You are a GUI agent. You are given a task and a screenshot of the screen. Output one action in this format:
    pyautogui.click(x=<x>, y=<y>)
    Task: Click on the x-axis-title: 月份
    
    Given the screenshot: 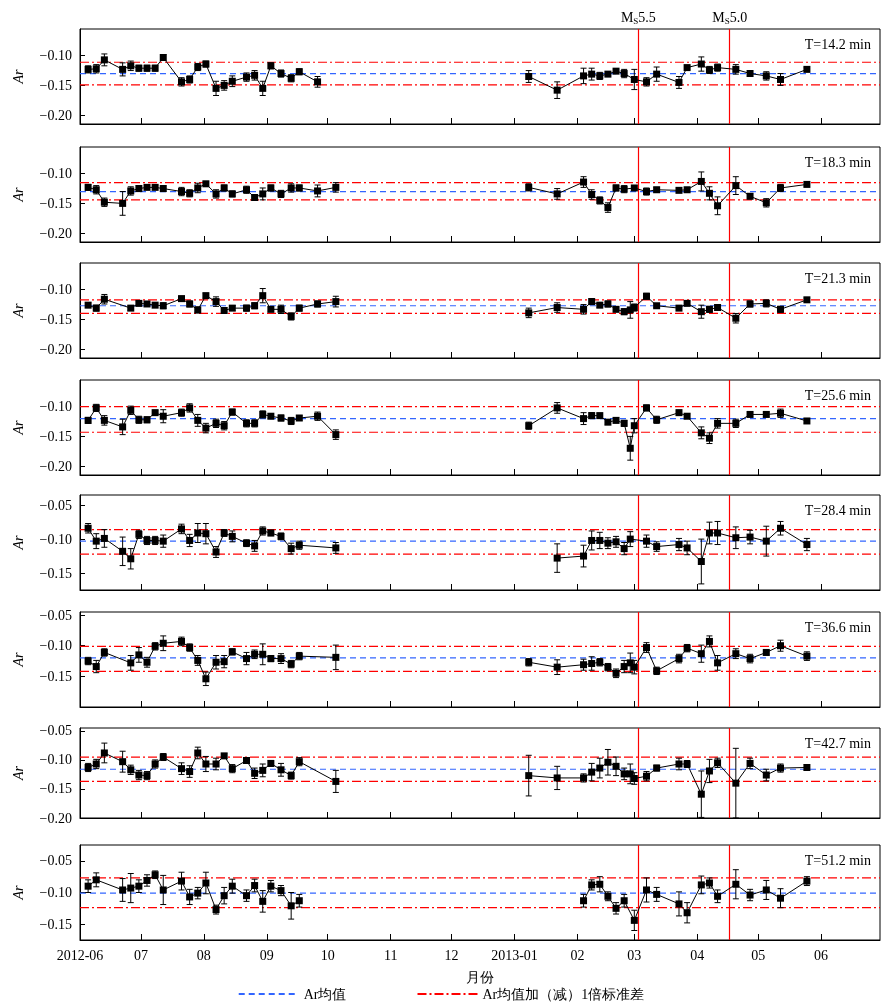 What is the action you would take?
    pyautogui.click(x=480, y=977)
    